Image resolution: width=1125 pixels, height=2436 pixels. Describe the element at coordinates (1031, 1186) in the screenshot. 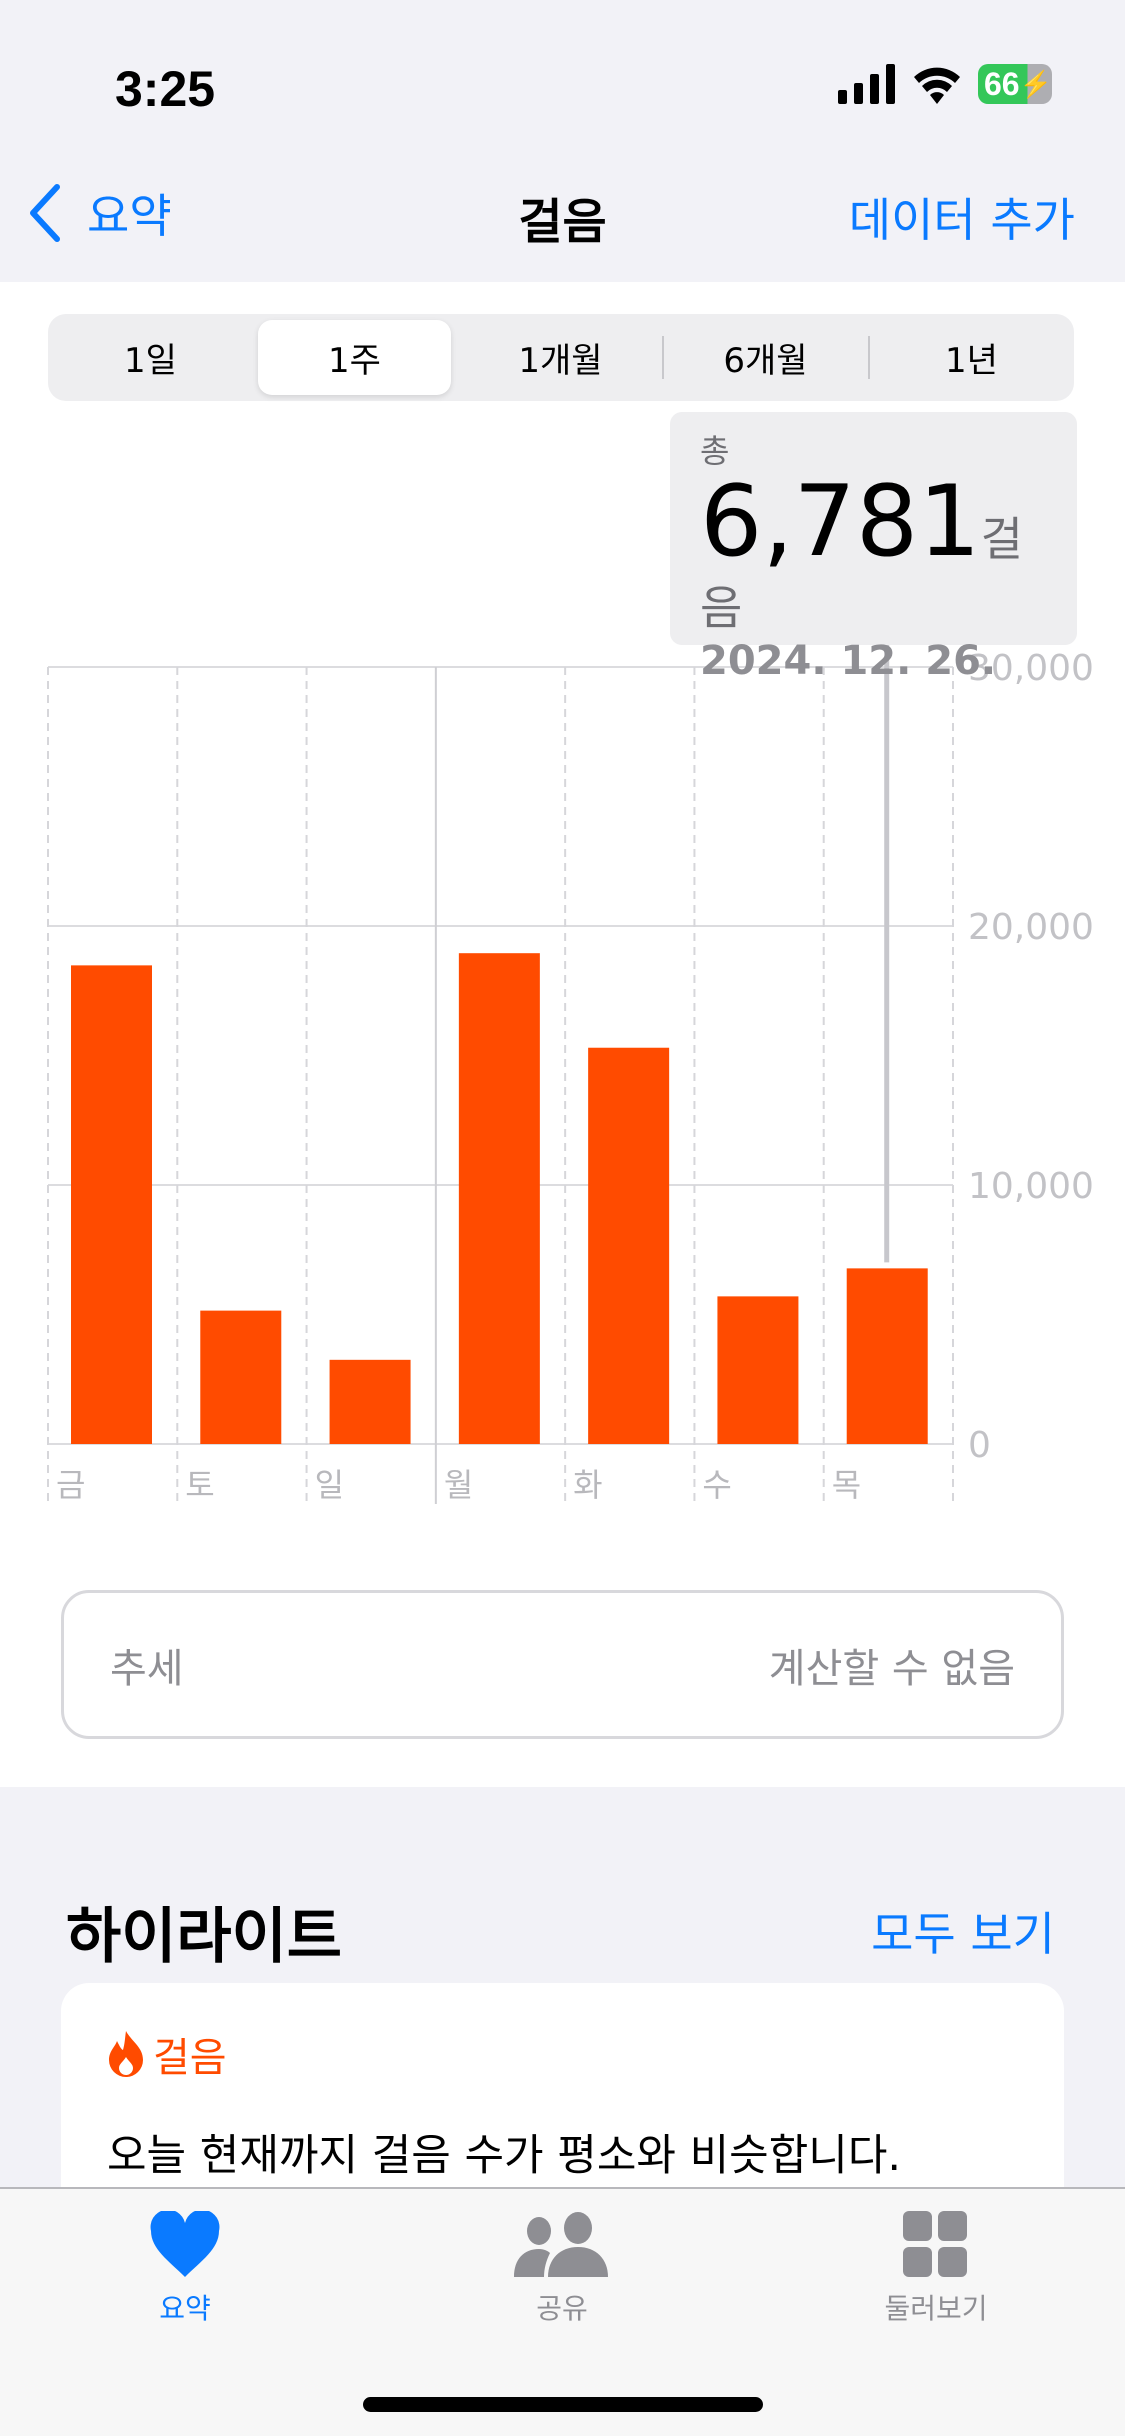

I see `y-tick-label: 10,000` at that location.